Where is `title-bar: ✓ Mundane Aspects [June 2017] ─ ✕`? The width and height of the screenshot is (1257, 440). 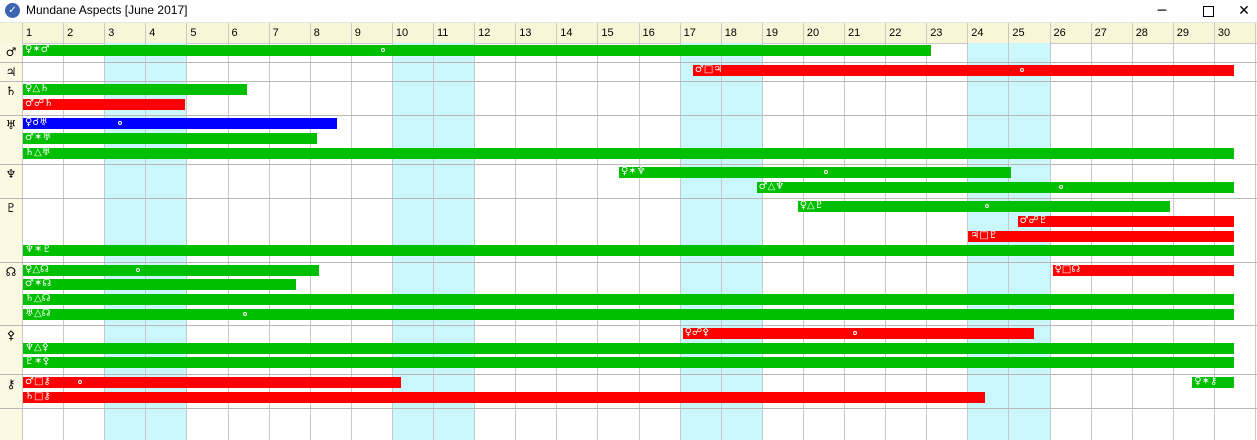 title-bar: ✓ Mundane Aspects [June 2017] ─ ✕ is located at coordinates (628, 11).